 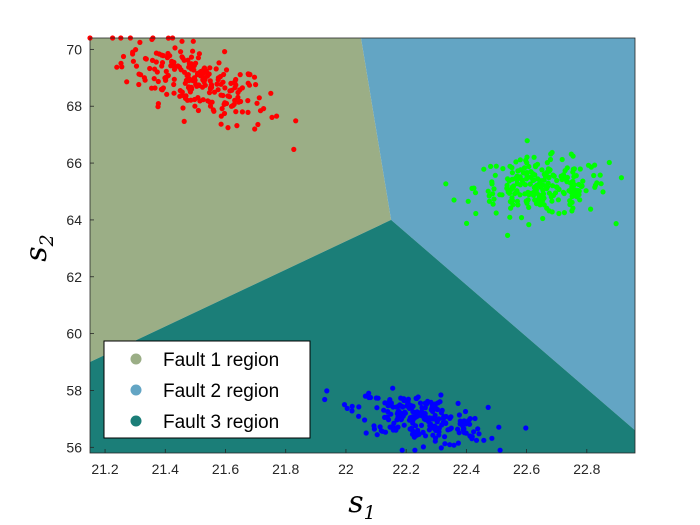 I want to click on x-tick-label: 22.8, so click(x=586, y=469).